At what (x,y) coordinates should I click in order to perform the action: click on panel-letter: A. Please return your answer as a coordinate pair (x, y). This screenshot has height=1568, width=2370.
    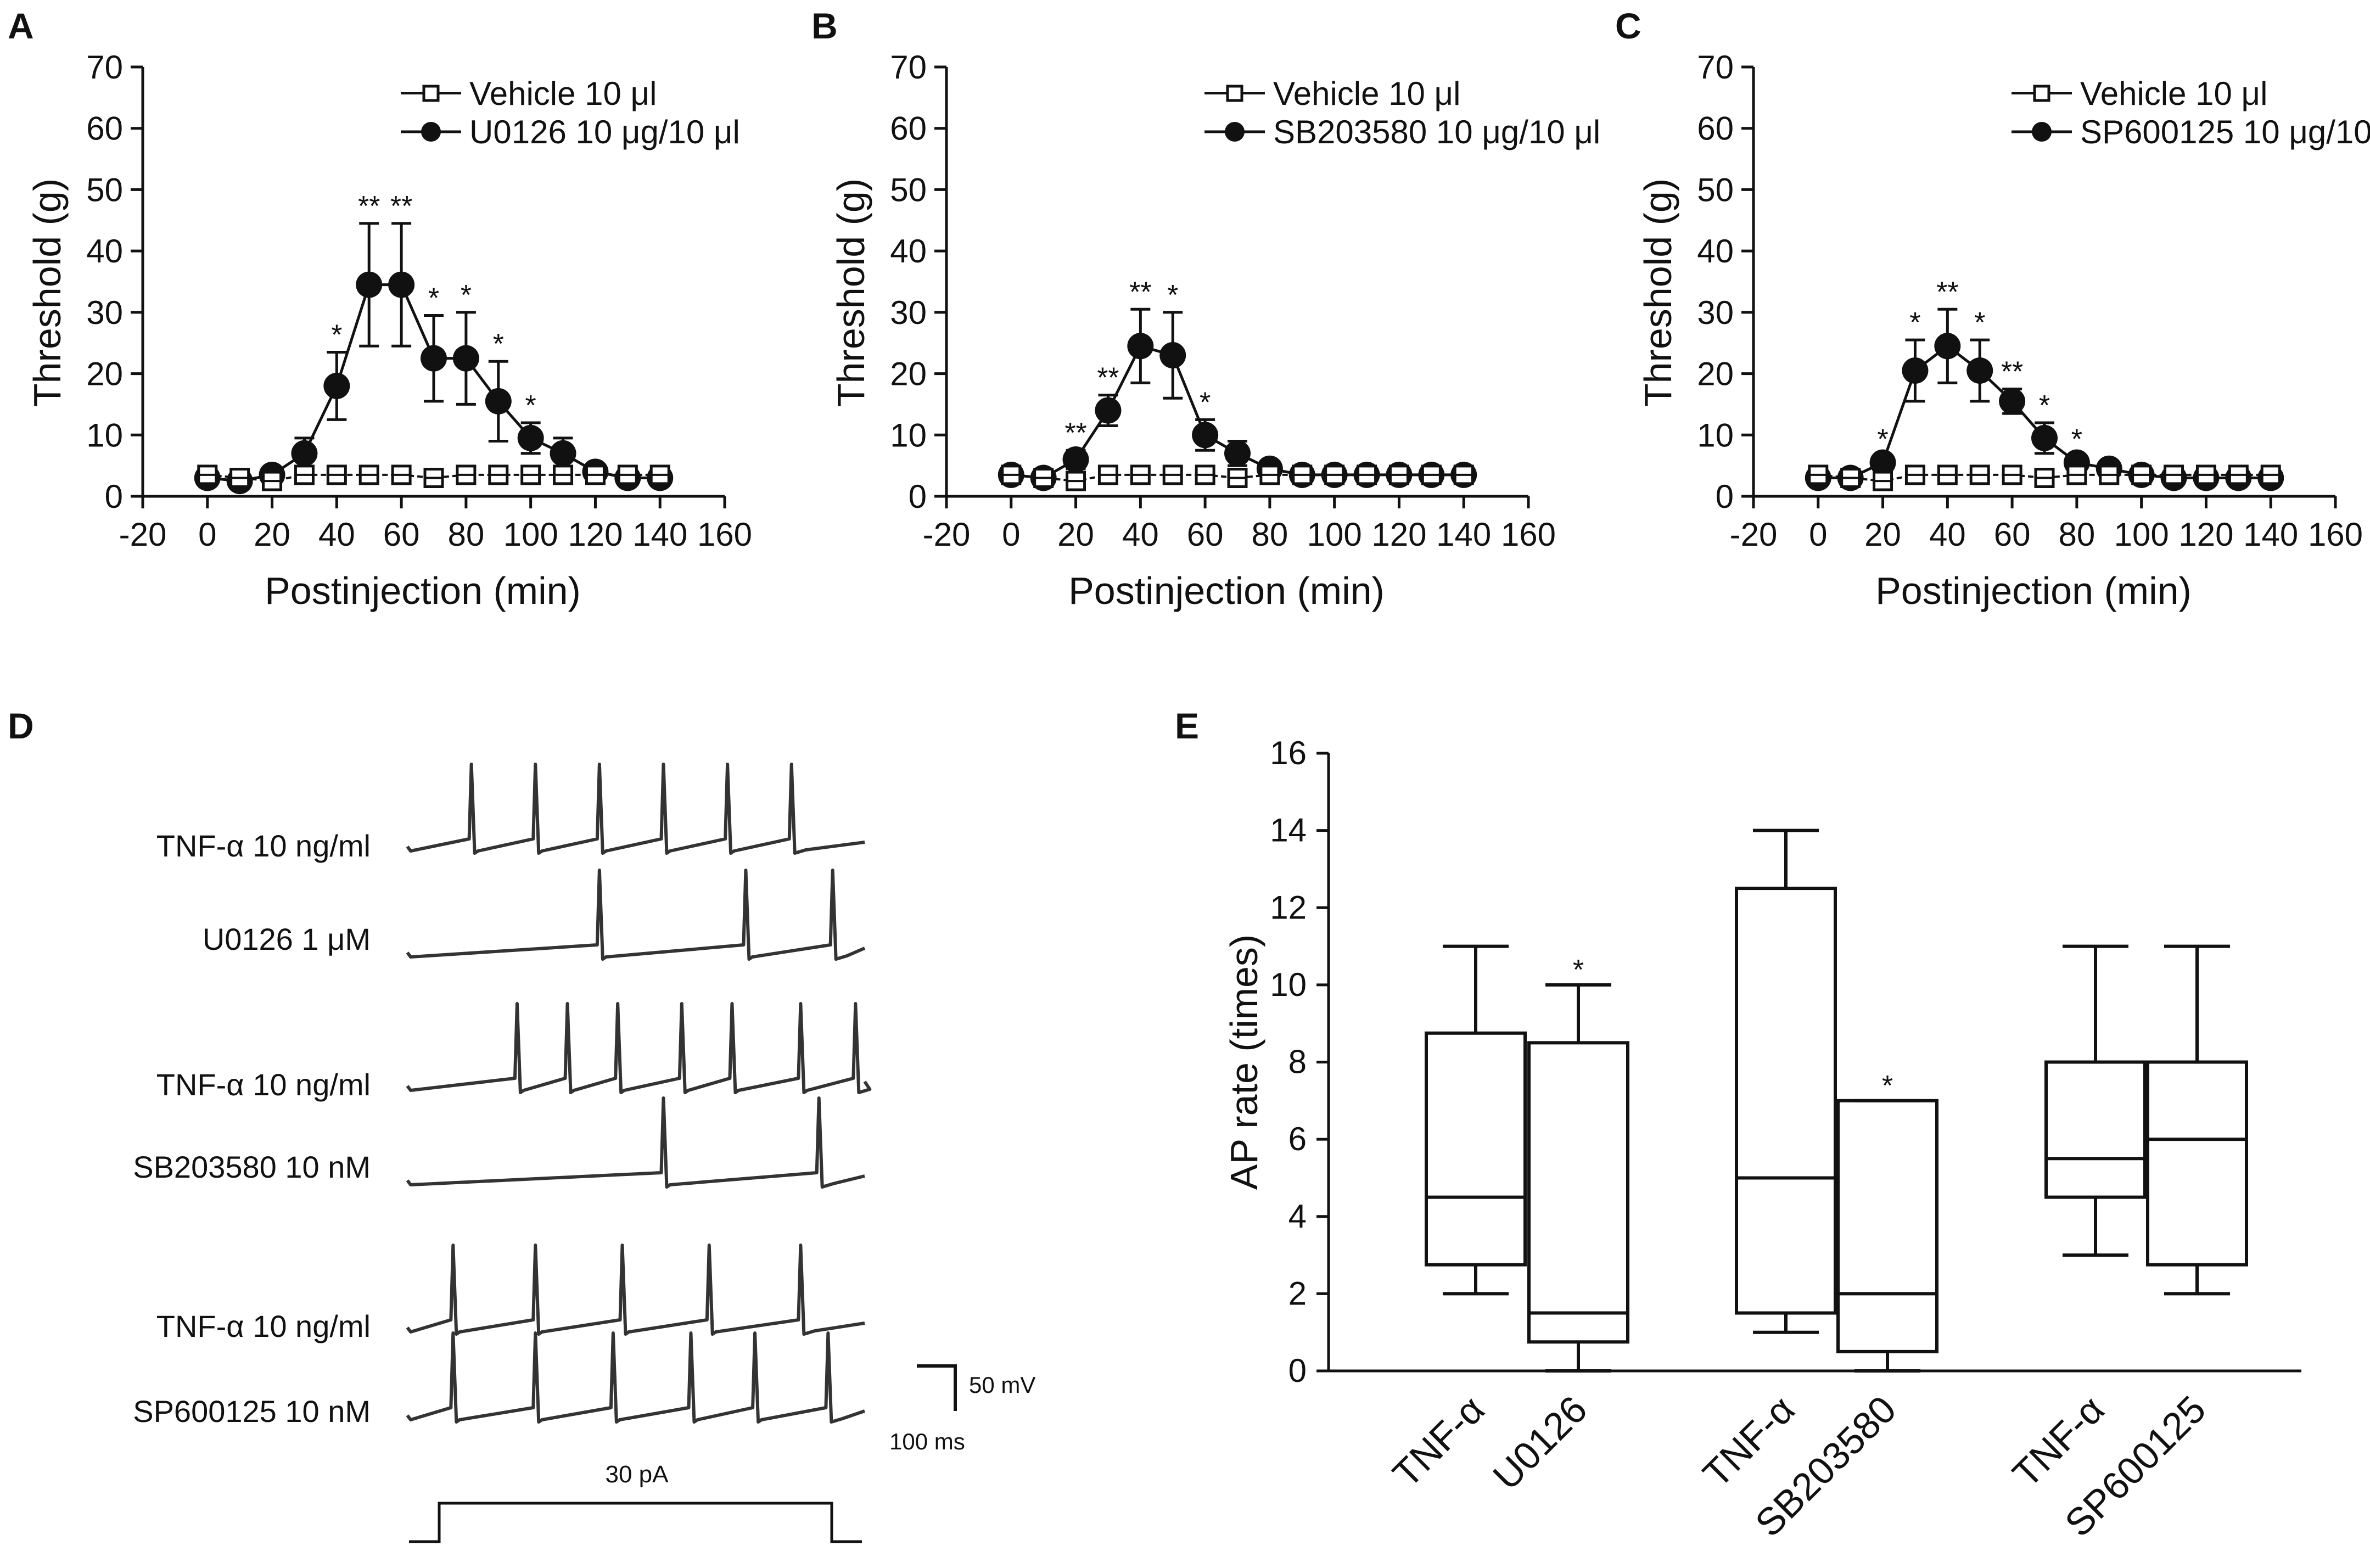
    Looking at the image, I should click on (21, 25).